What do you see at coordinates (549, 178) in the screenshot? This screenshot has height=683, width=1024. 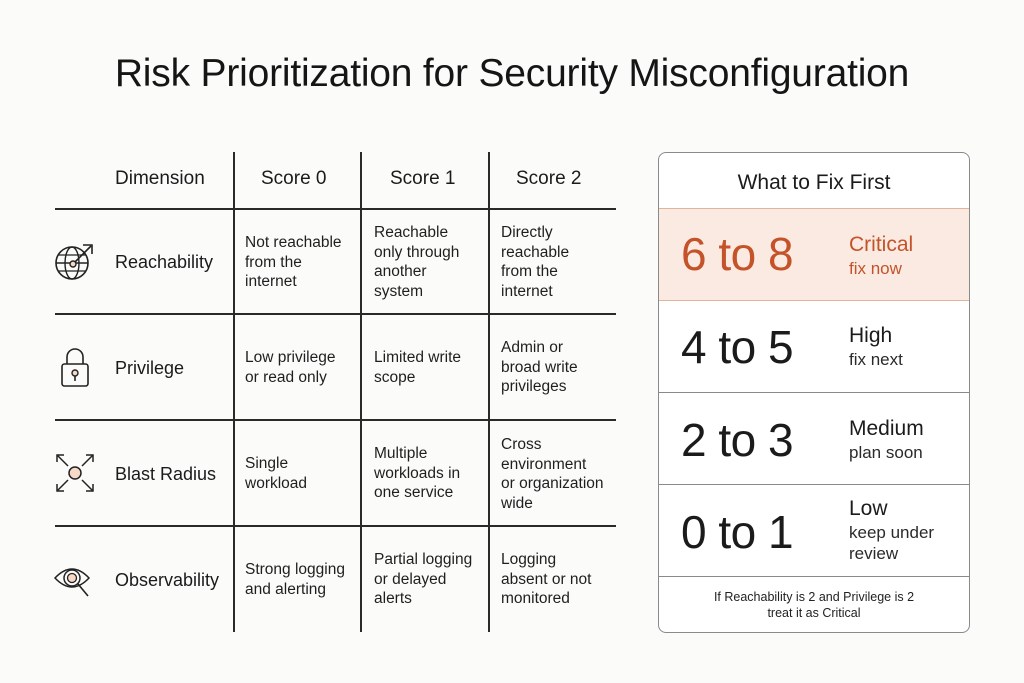 I see `header-score-2: Score 2` at bounding box center [549, 178].